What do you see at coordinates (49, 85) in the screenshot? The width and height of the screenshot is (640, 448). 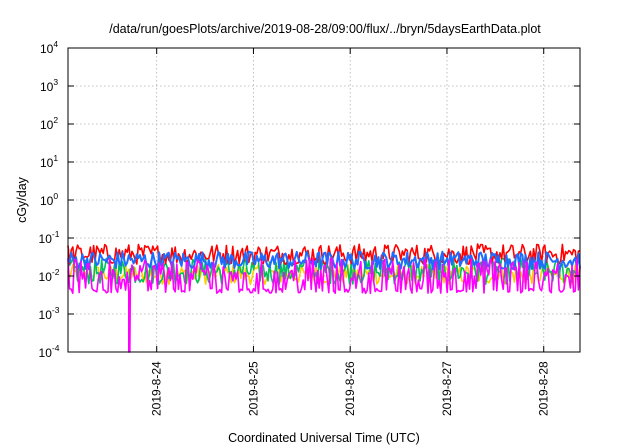 I see `y-tick-label: 10³` at bounding box center [49, 85].